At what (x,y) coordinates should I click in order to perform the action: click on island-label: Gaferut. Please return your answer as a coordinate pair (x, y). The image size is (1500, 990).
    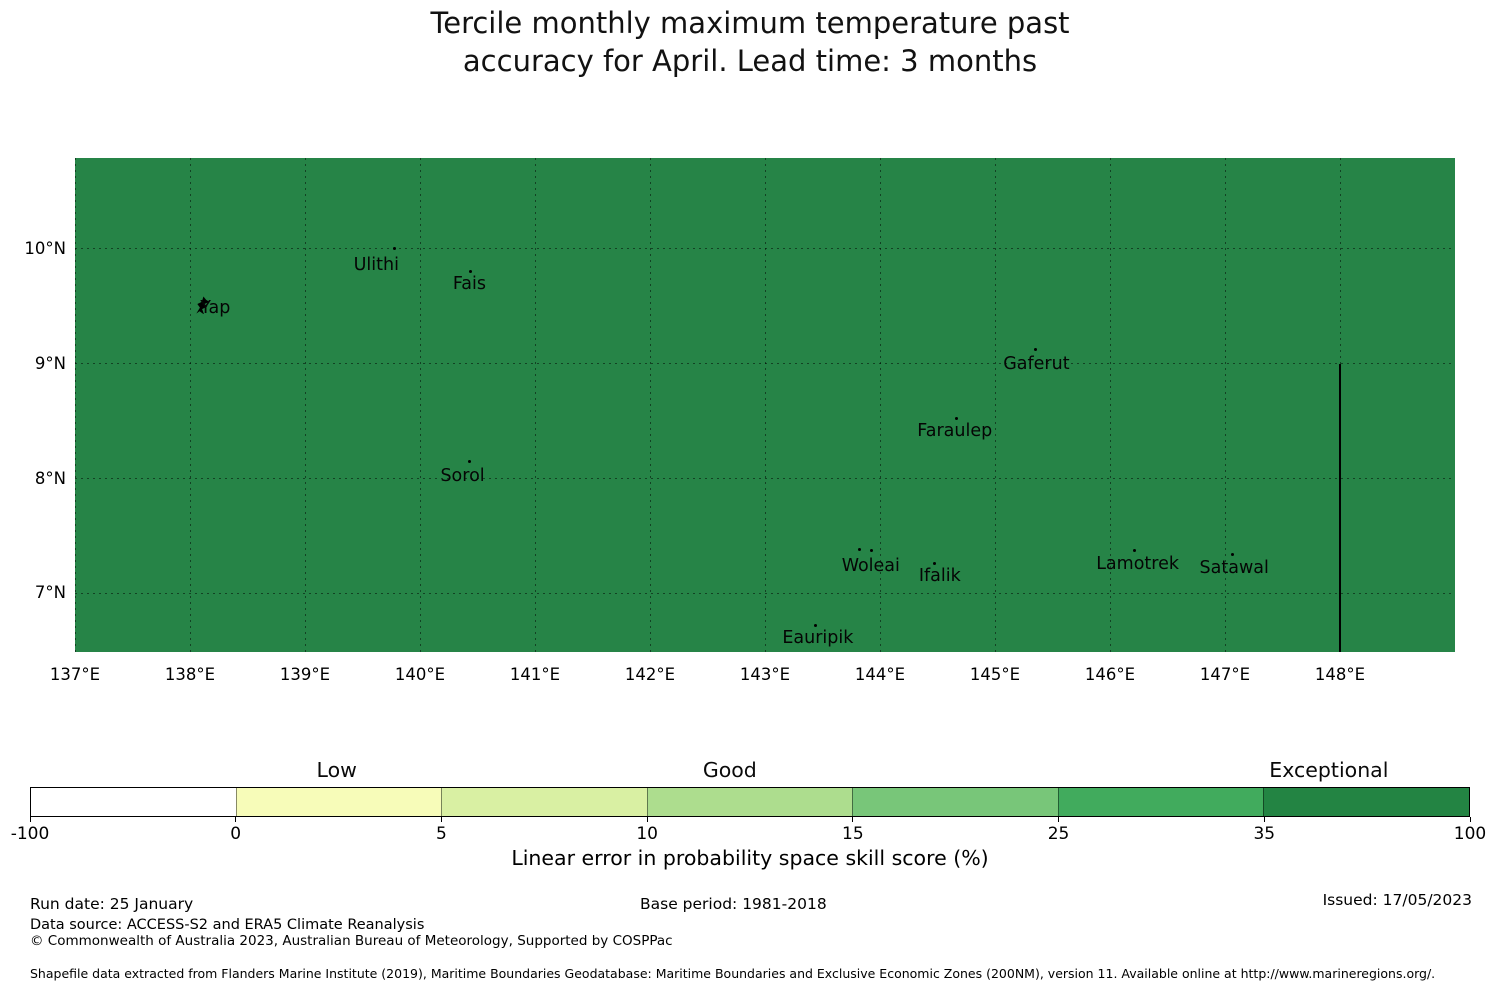
    Looking at the image, I should click on (1036, 363).